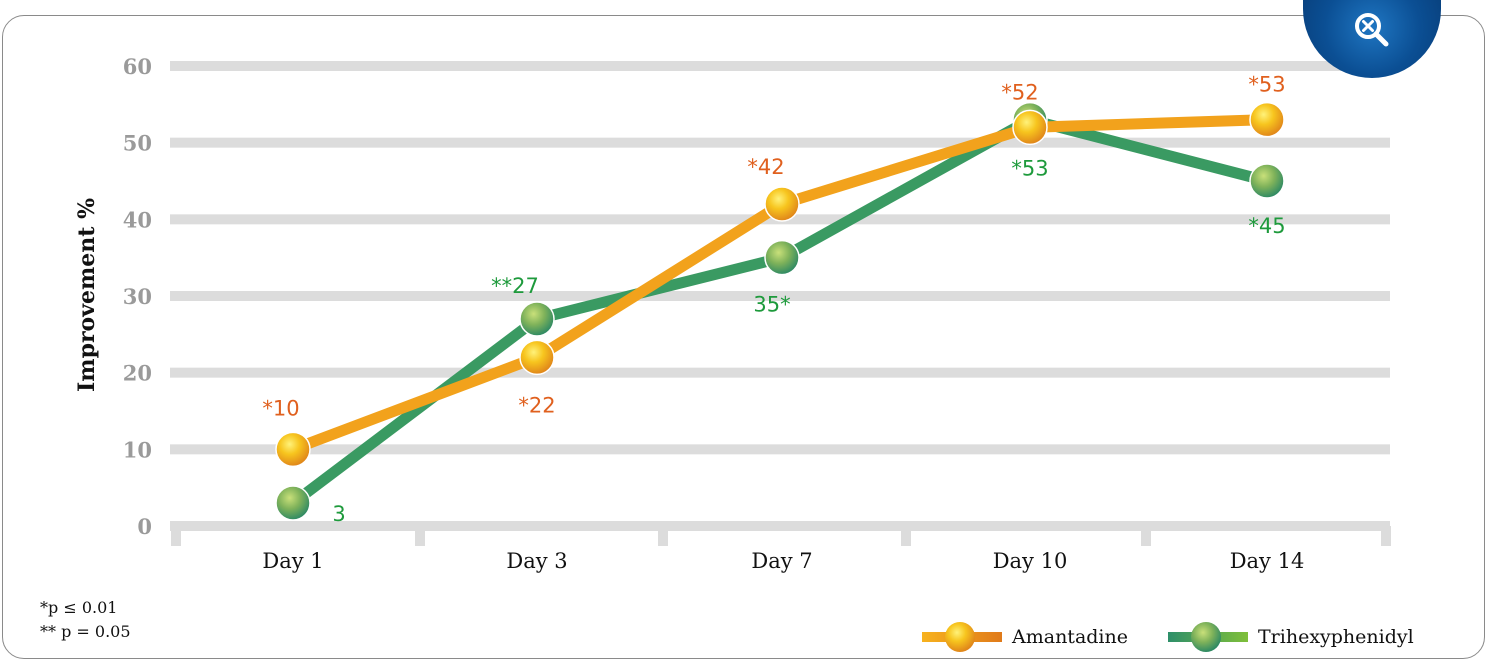  What do you see at coordinates (1266, 85) in the screenshot?
I see `data-label-amantadine: *53` at bounding box center [1266, 85].